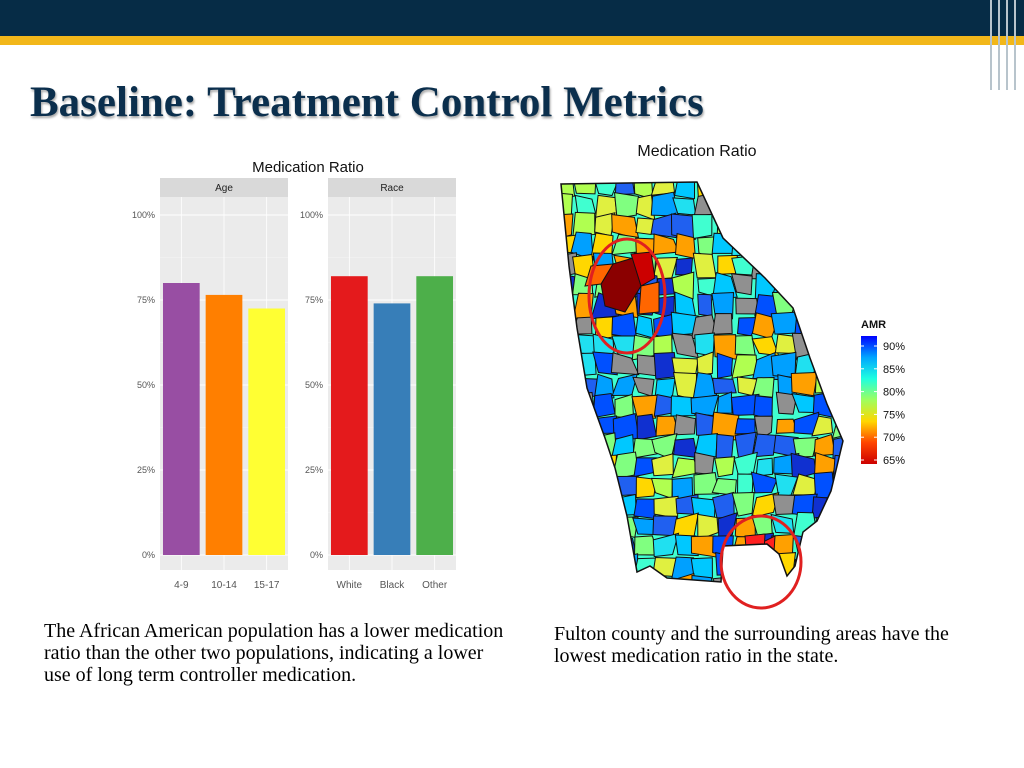  What do you see at coordinates (873, 325) in the screenshot?
I see `legend-title: AMR` at bounding box center [873, 325].